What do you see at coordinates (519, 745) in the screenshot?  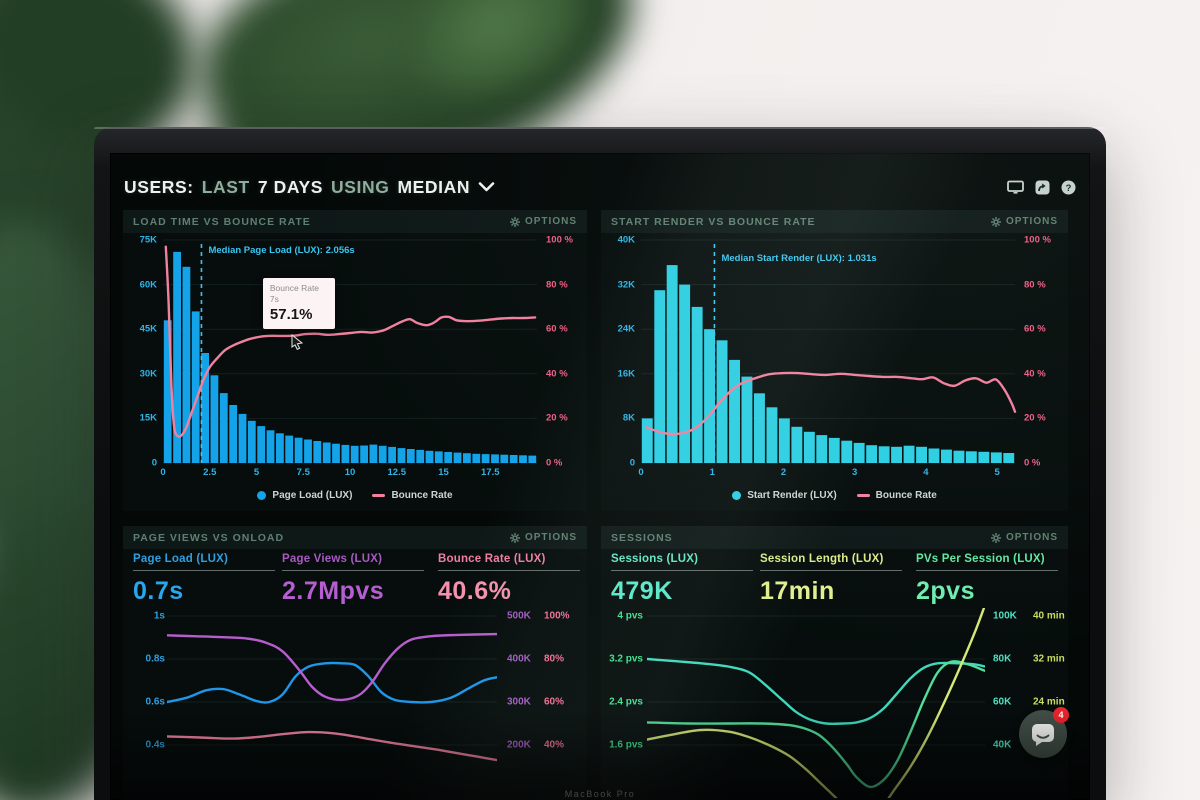 I see `y-axis-label: 200K` at bounding box center [519, 745].